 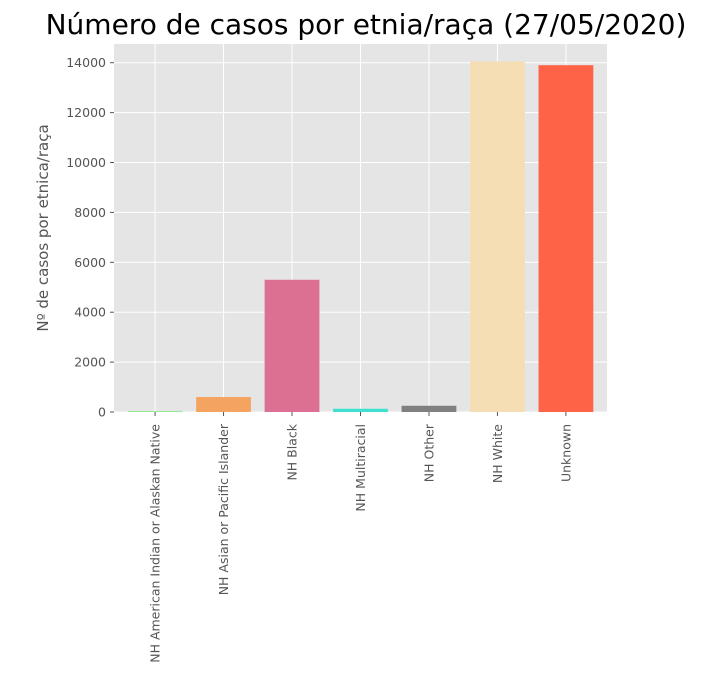 What do you see at coordinates (360, 468) in the screenshot?
I see `x-tick-label: NH Multiracial` at bounding box center [360, 468].